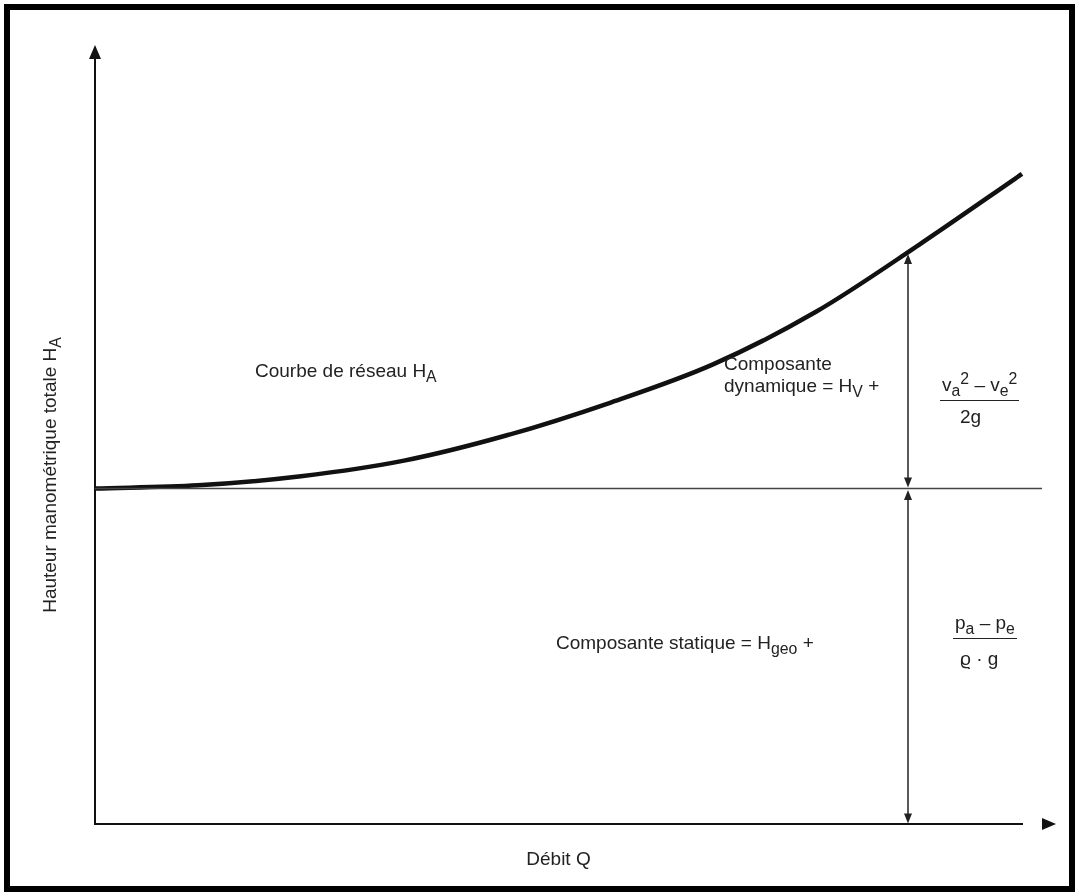 This screenshot has height=896, width=1079. I want to click on annotation: 2g, so click(971, 417).